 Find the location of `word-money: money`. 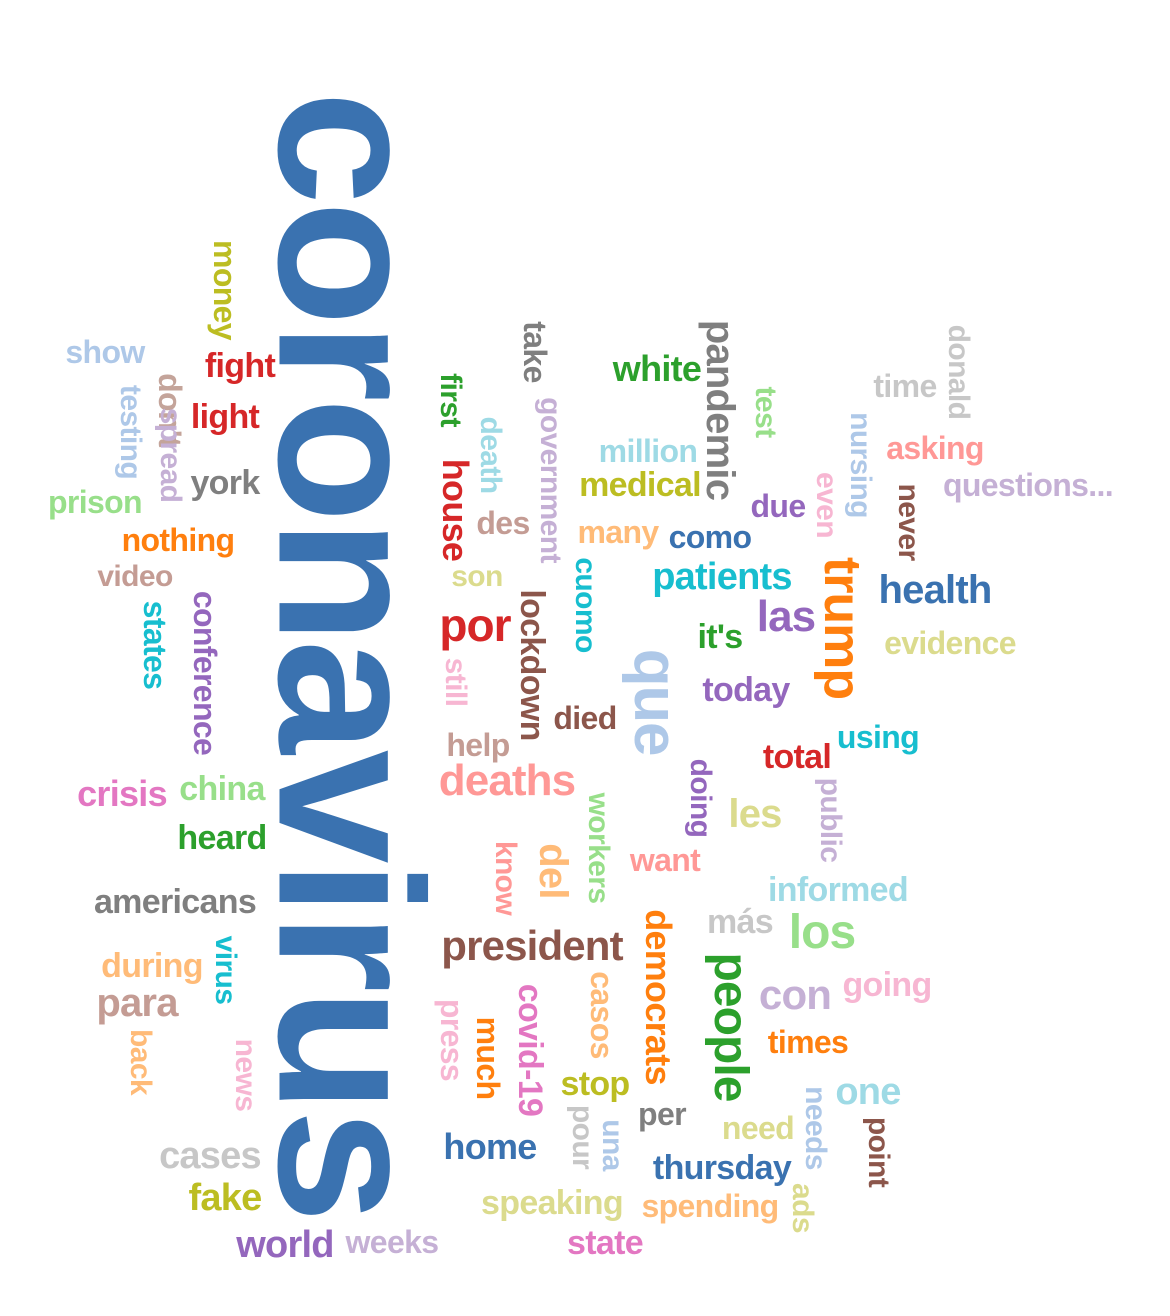

word-money: money is located at coordinates (225, 290).